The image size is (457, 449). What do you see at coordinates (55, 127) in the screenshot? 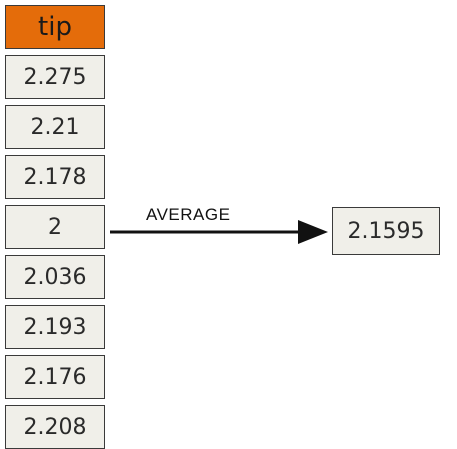
I see `tip-value-cell: 2.21` at bounding box center [55, 127].